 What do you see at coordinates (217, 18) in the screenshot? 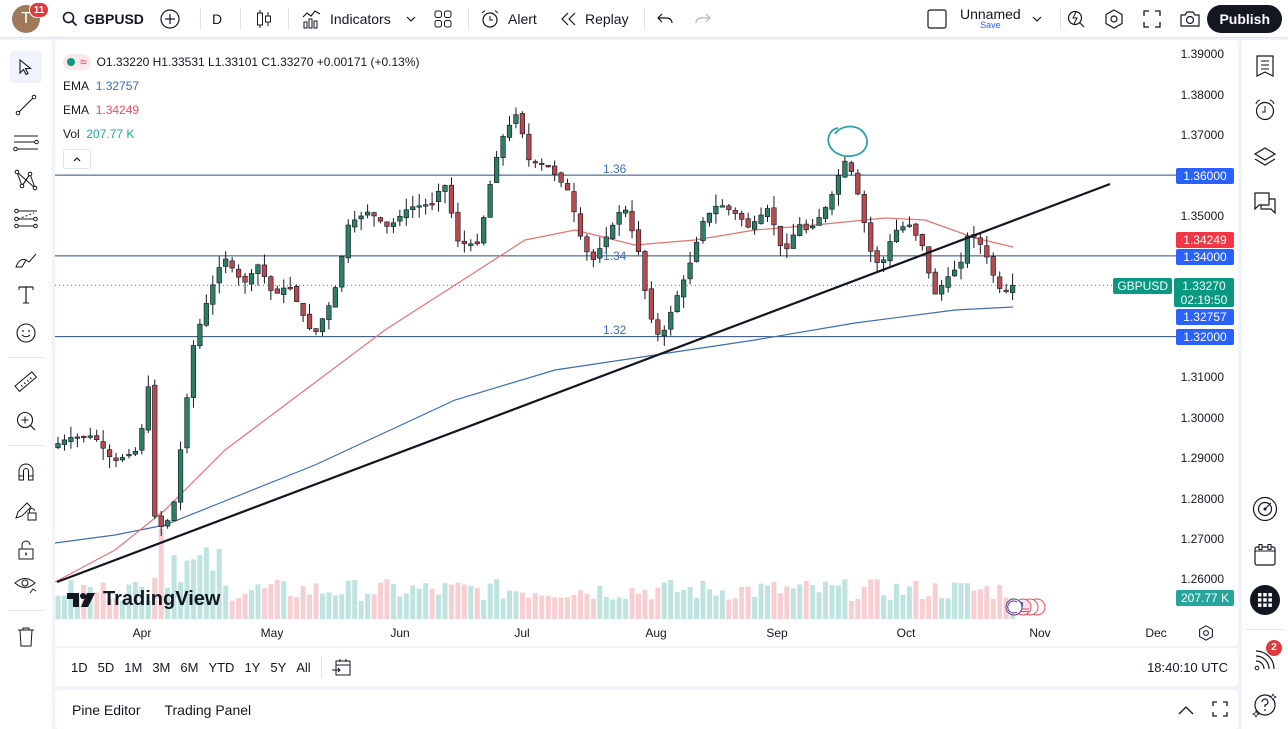
I see `interval-button: D` at bounding box center [217, 18].